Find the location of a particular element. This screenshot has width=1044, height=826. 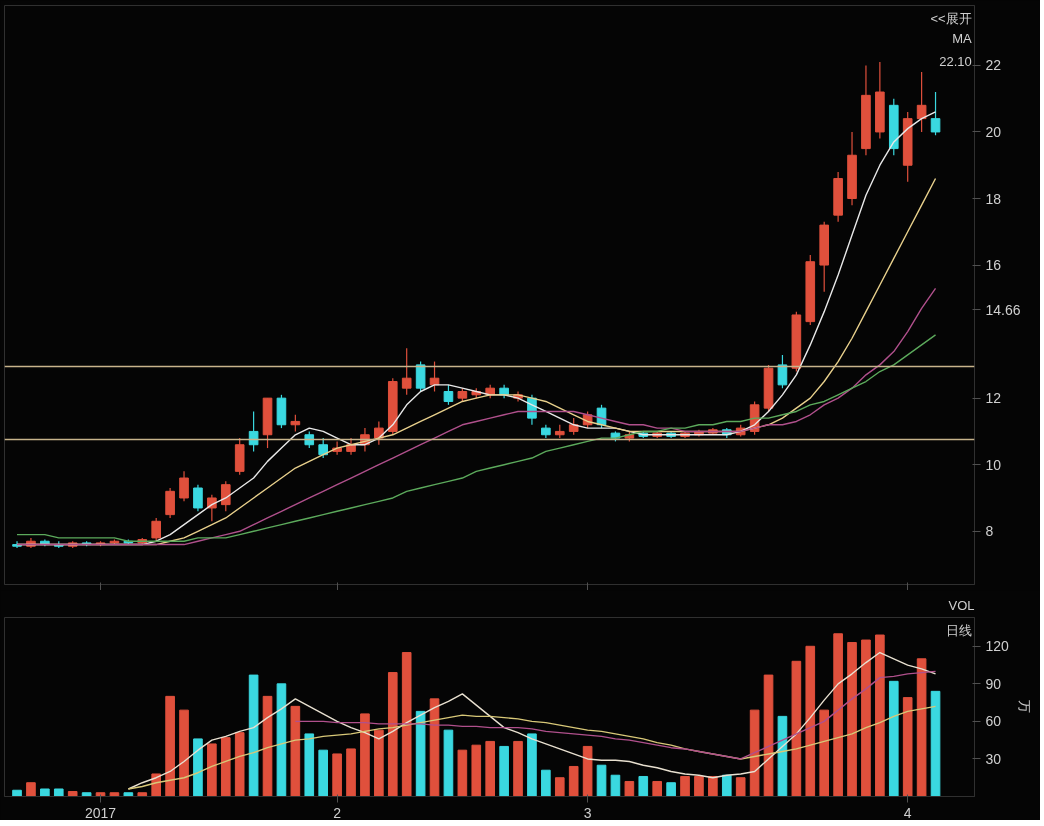

x-tick-label: 2017 is located at coordinates (100, 812).